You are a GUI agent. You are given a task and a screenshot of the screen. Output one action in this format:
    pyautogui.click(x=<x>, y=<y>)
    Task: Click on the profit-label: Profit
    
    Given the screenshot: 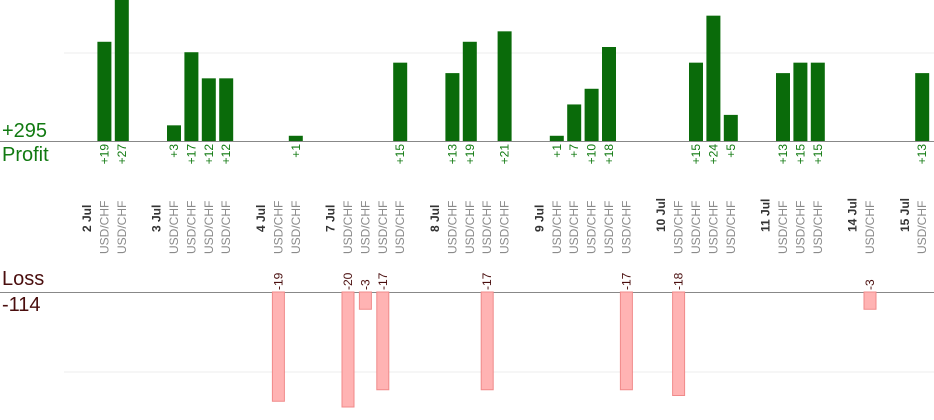 What is the action you would take?
    pyautogui.click(x=25, y=155)
    